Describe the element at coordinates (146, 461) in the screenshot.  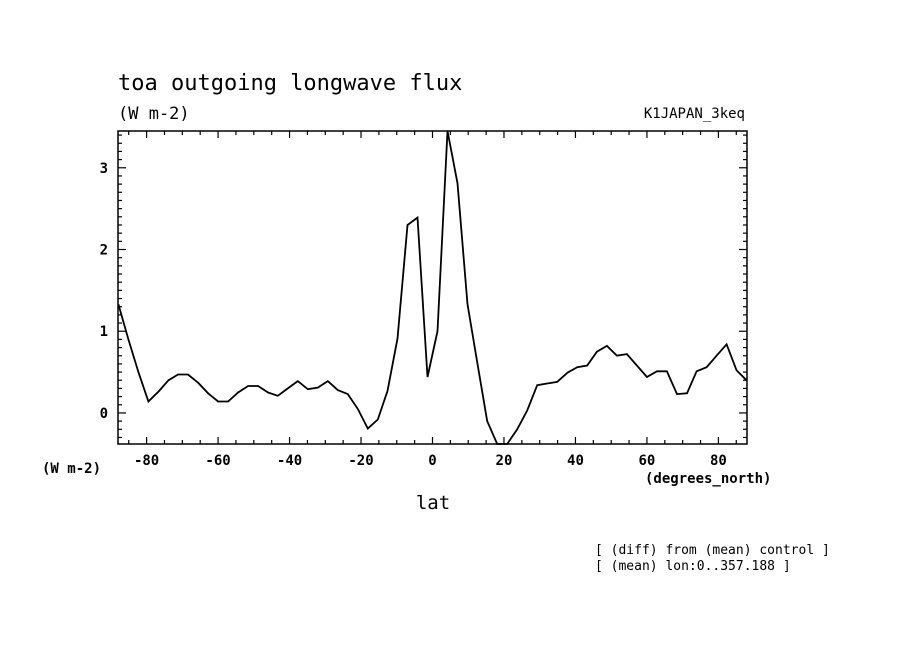
I see `x-tick-label: -80` at that location.